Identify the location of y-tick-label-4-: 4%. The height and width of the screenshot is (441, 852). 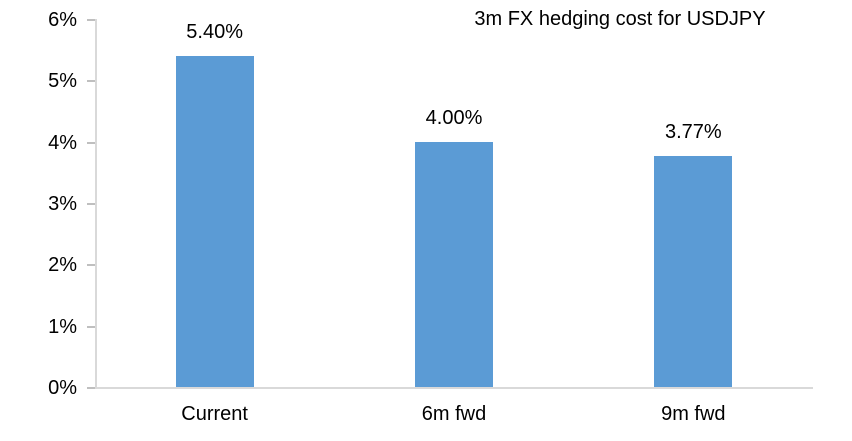
(62, 142).